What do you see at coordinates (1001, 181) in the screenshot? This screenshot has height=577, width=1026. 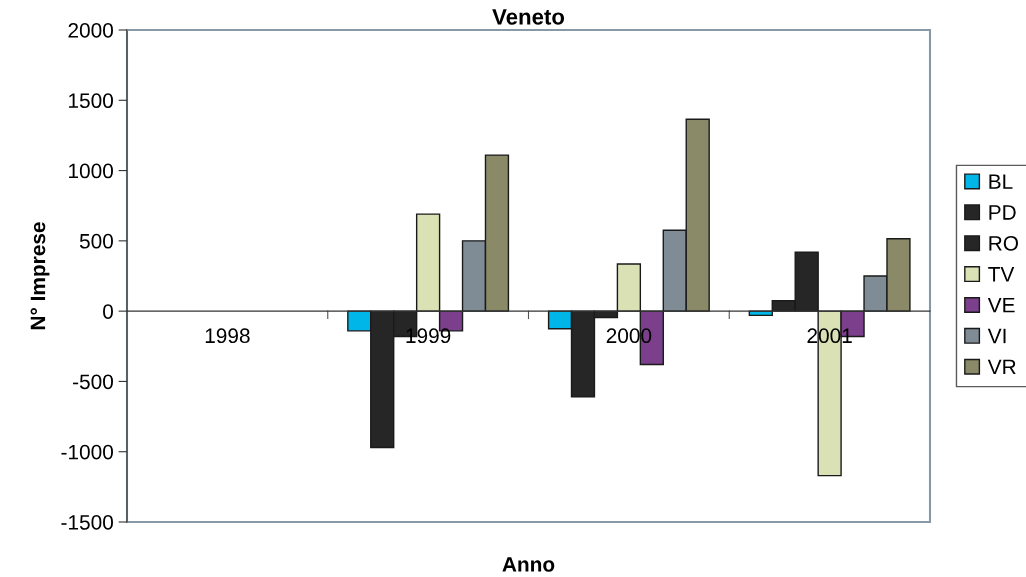 I see `legend-label: BL` at bounding box center [1001, 181].